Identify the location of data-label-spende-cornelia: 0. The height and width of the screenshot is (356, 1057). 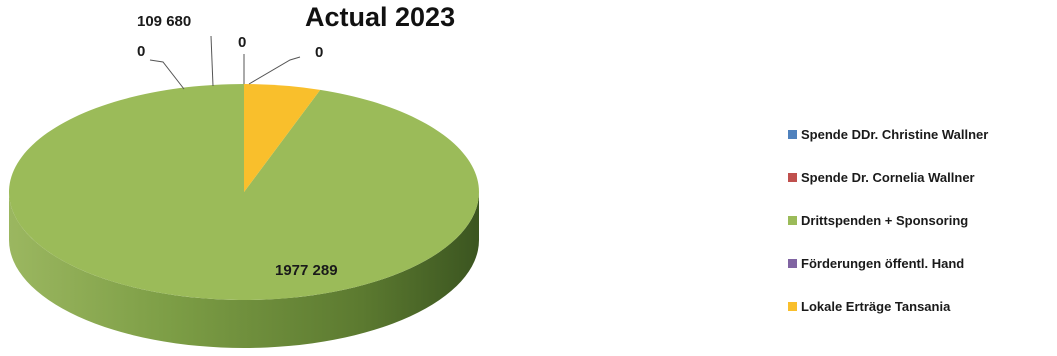
(141, 51).